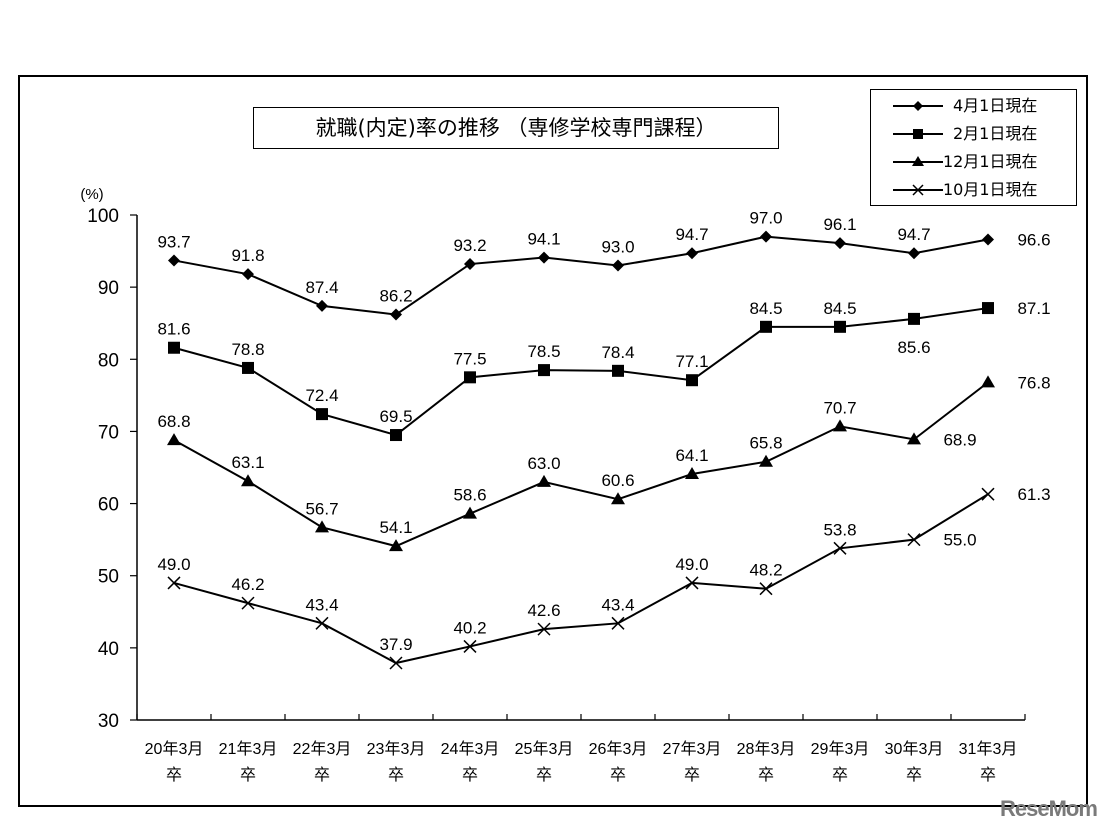 The height and width of the screenshot is (830, 1111). I want to click on legend-item-oct1: 10月1日現在, so click(973, 190).